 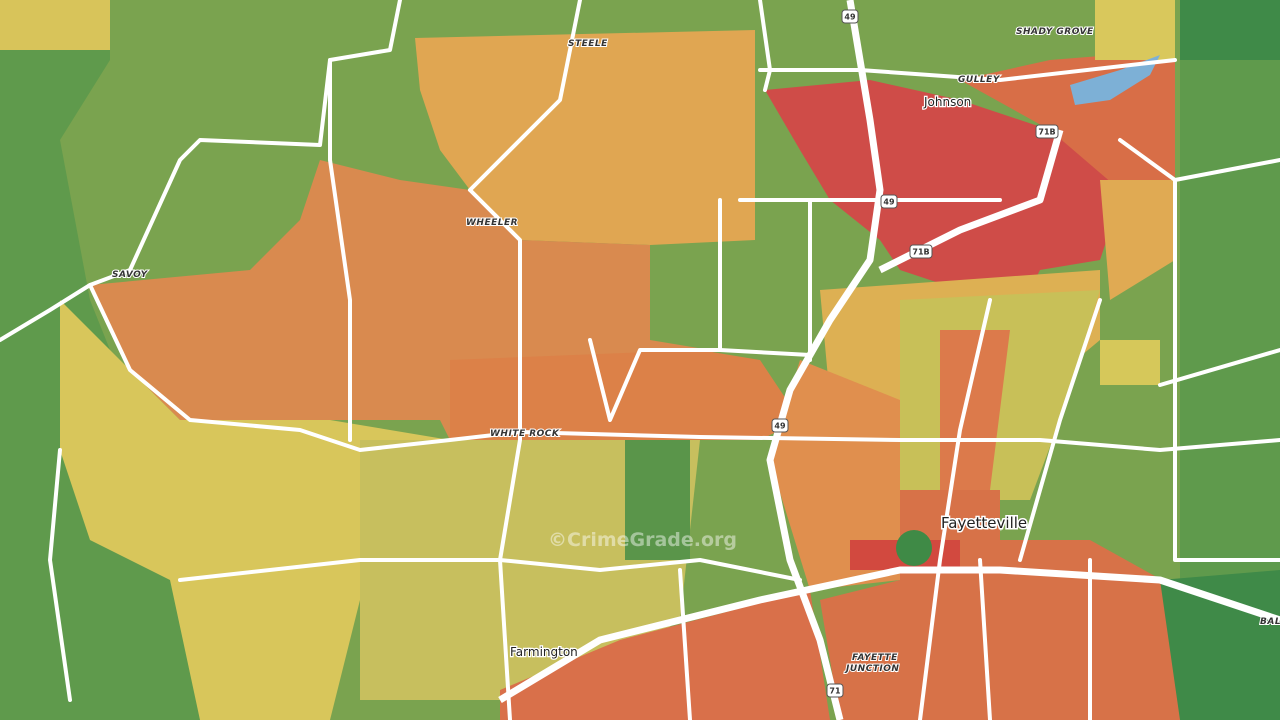 What do you see at coordinates (642, 540) in the screenshot?
I see `watermark: ©CrimeGrade.org` at bounding box center [642, 540].